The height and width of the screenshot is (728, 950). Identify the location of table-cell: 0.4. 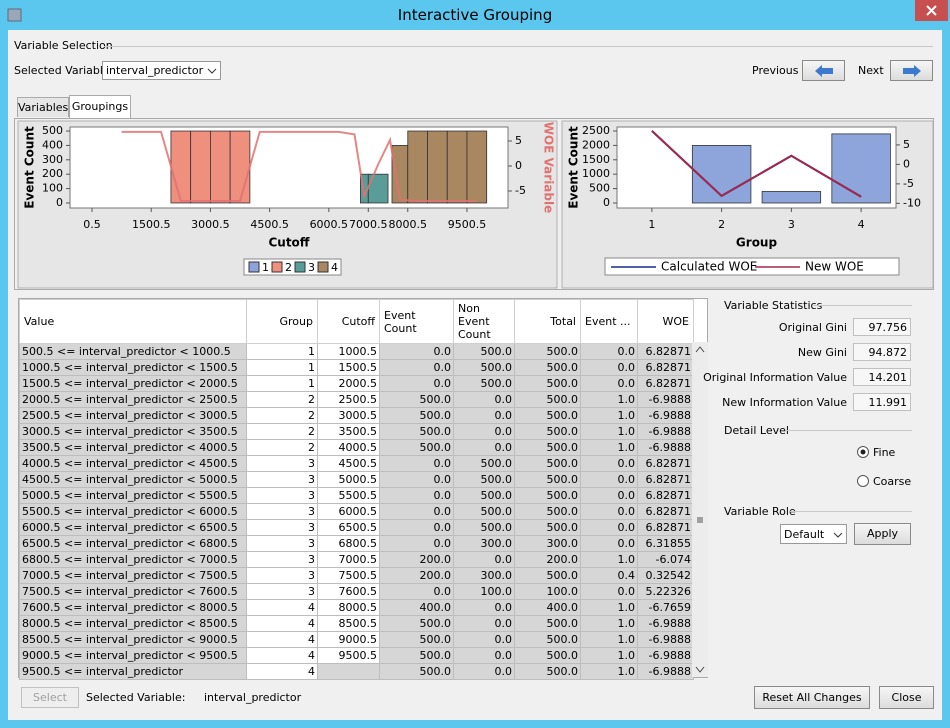
(609, 576).